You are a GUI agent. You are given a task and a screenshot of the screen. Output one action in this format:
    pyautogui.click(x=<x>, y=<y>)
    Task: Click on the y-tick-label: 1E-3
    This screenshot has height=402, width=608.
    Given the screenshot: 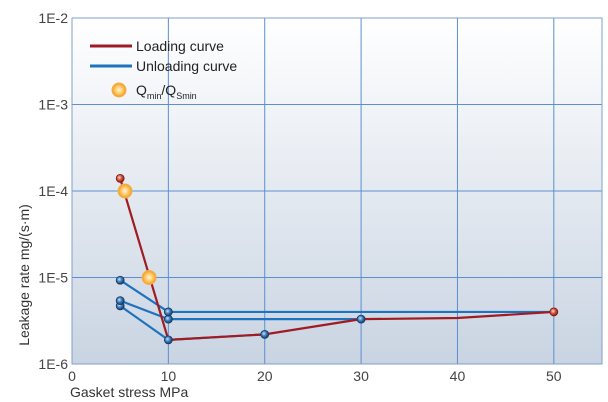 What is the action you would take?
    pyautogui.click(x=53, y=105)
    